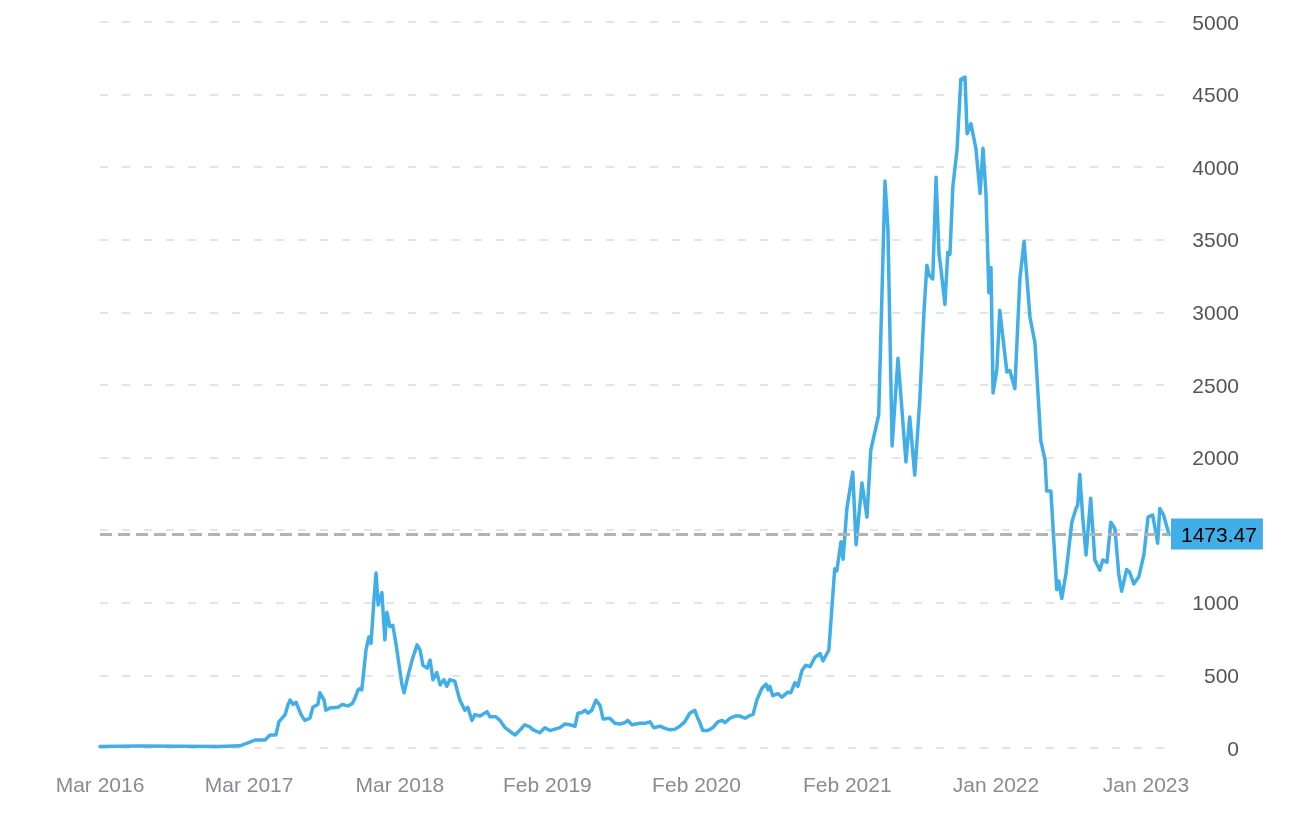 The width and height of the screenshot is (1290, 824). Describe the element at coordinates (1215, 22) in the screenshot. I see `y-tick-label: 5000` at that location.